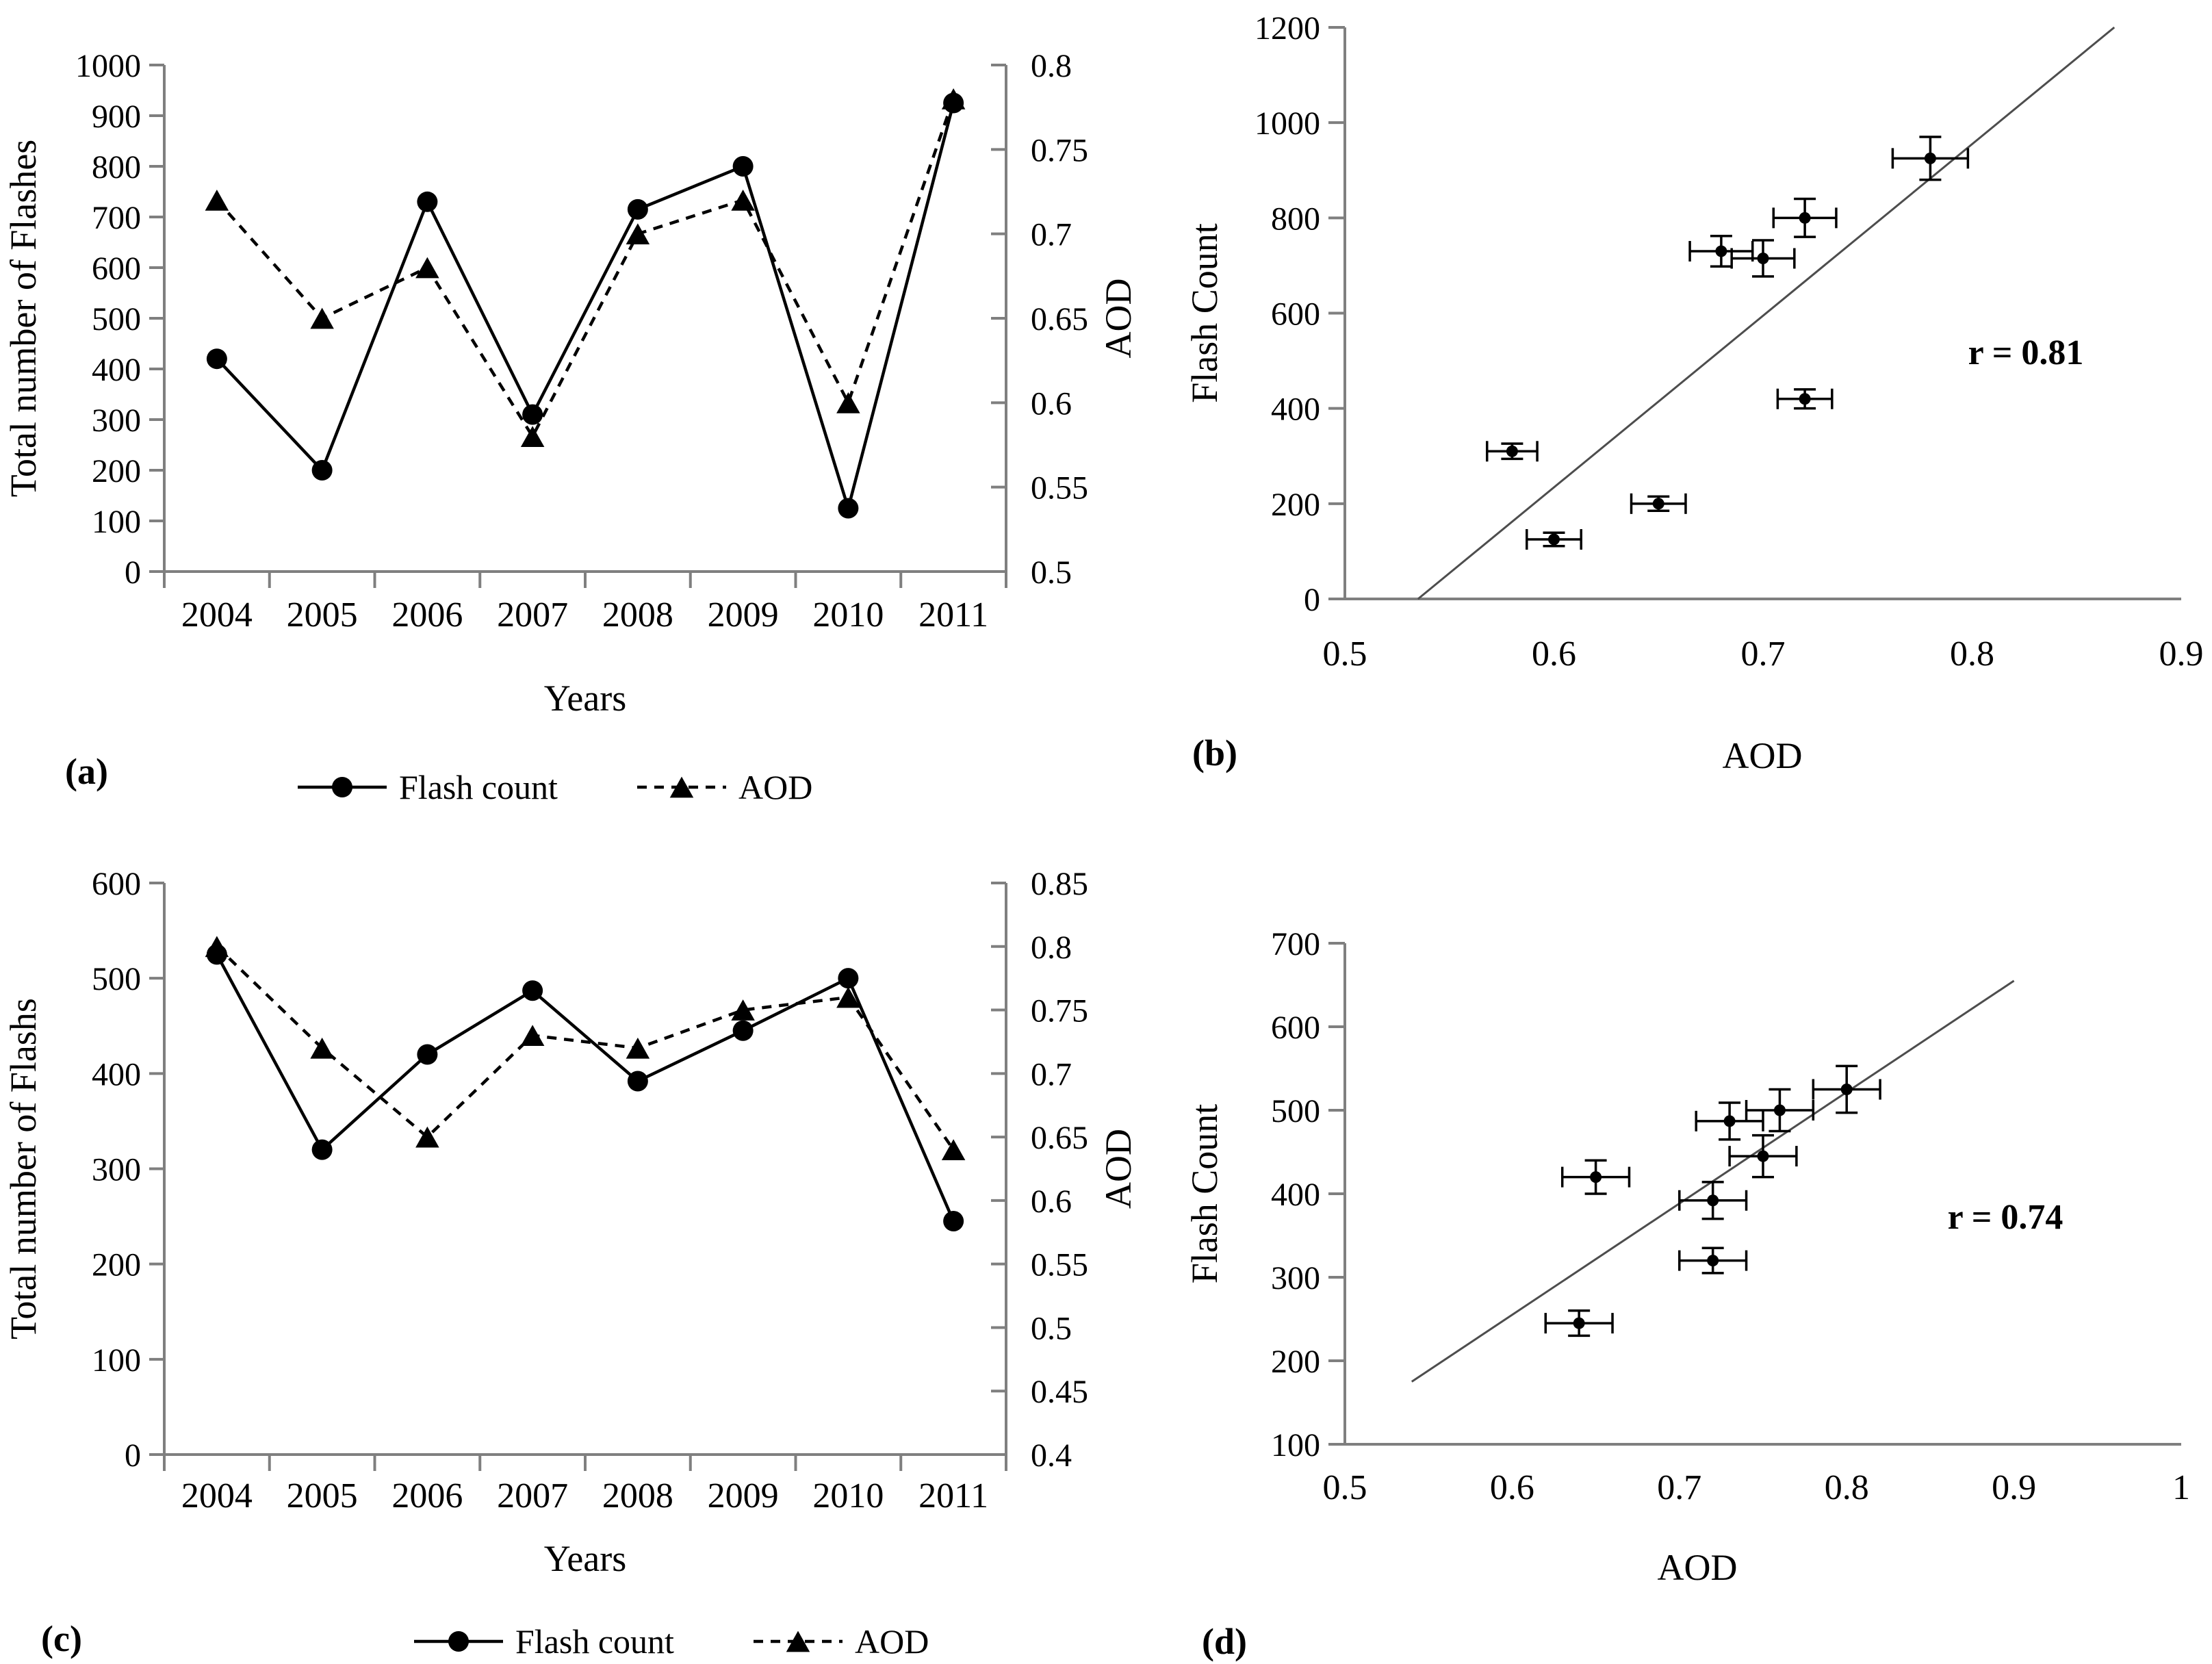 This screenshot has width=2212, height=1664. What do you see at coordinates (1296, 505) in the screenshot?
I see `y-tick-label: 200` at bounding box center [1296, 505].